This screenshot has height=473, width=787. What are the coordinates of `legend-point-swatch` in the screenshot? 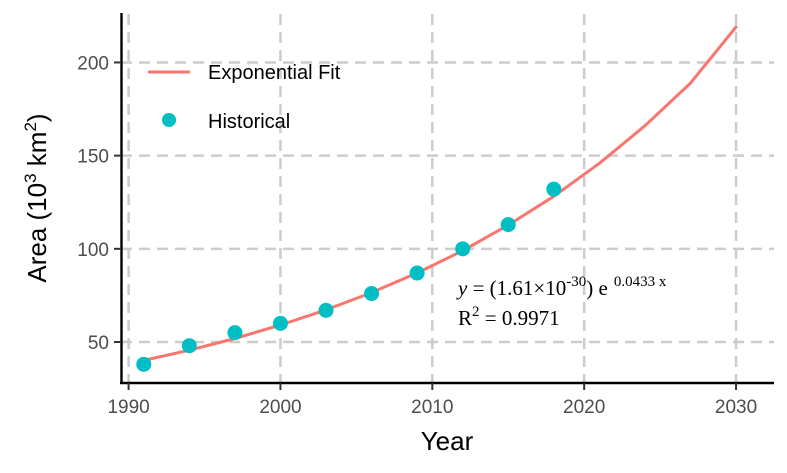 It's located at (169, 120).